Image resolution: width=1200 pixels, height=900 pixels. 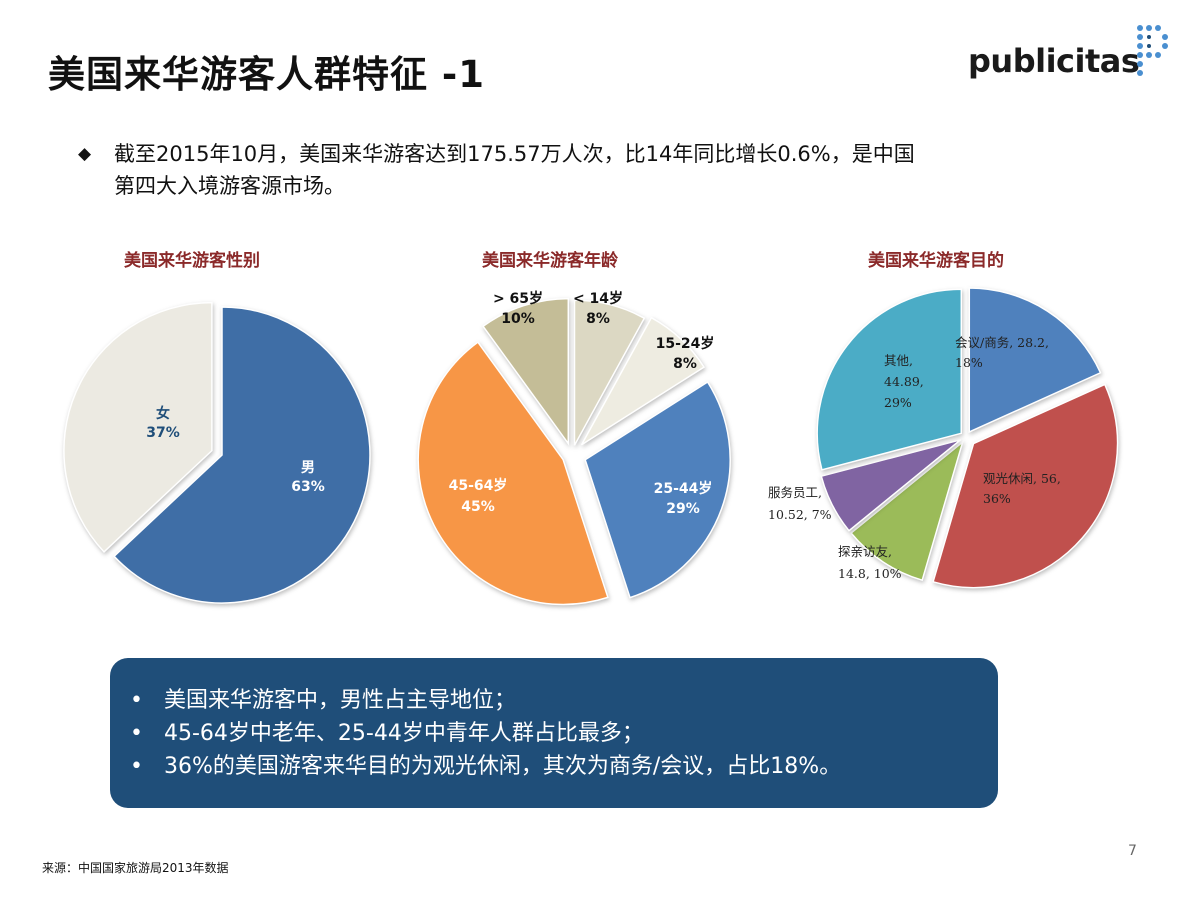 I want to click on purpose-slice-label: 18%, so click(x=969, y=362).